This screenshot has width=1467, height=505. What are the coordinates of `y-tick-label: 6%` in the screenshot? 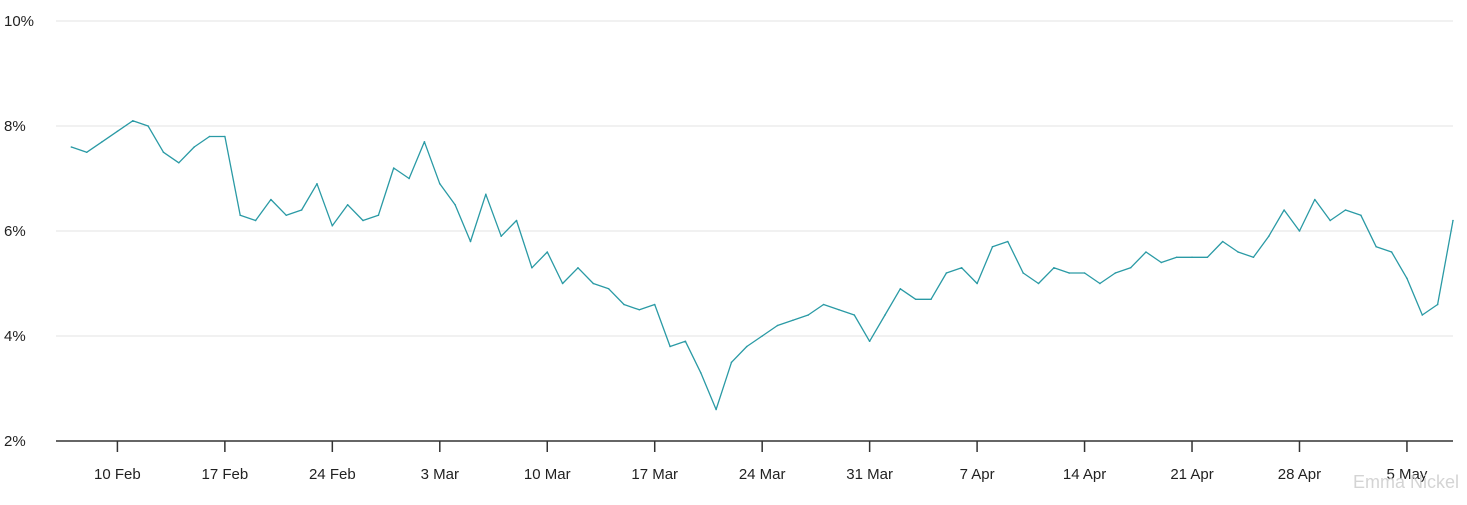 It's located at (15, 231).